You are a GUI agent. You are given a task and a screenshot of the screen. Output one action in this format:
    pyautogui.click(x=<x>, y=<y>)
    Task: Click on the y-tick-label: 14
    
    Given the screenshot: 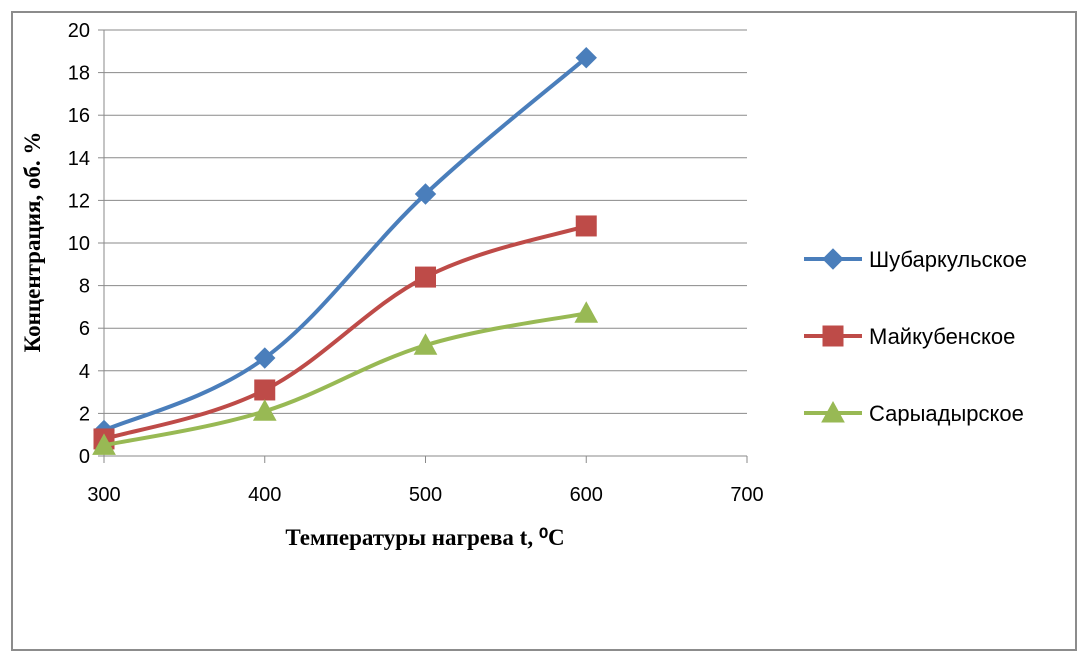 What is the action you would take?
    pyautogui.click(x=79, y=159)
    